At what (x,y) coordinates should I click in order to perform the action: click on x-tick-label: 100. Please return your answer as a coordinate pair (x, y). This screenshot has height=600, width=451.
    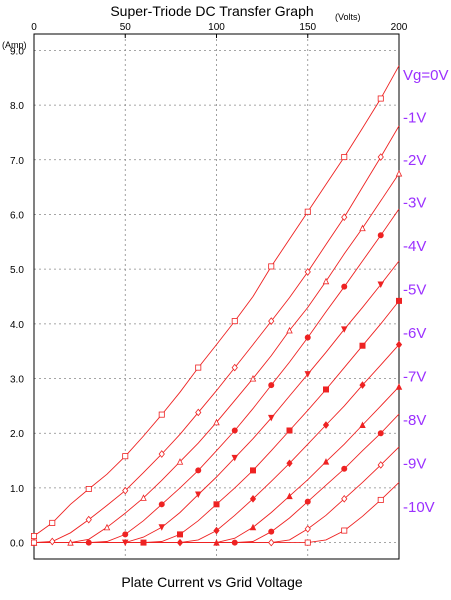
    Looking at the image, I should click on (216, 27).